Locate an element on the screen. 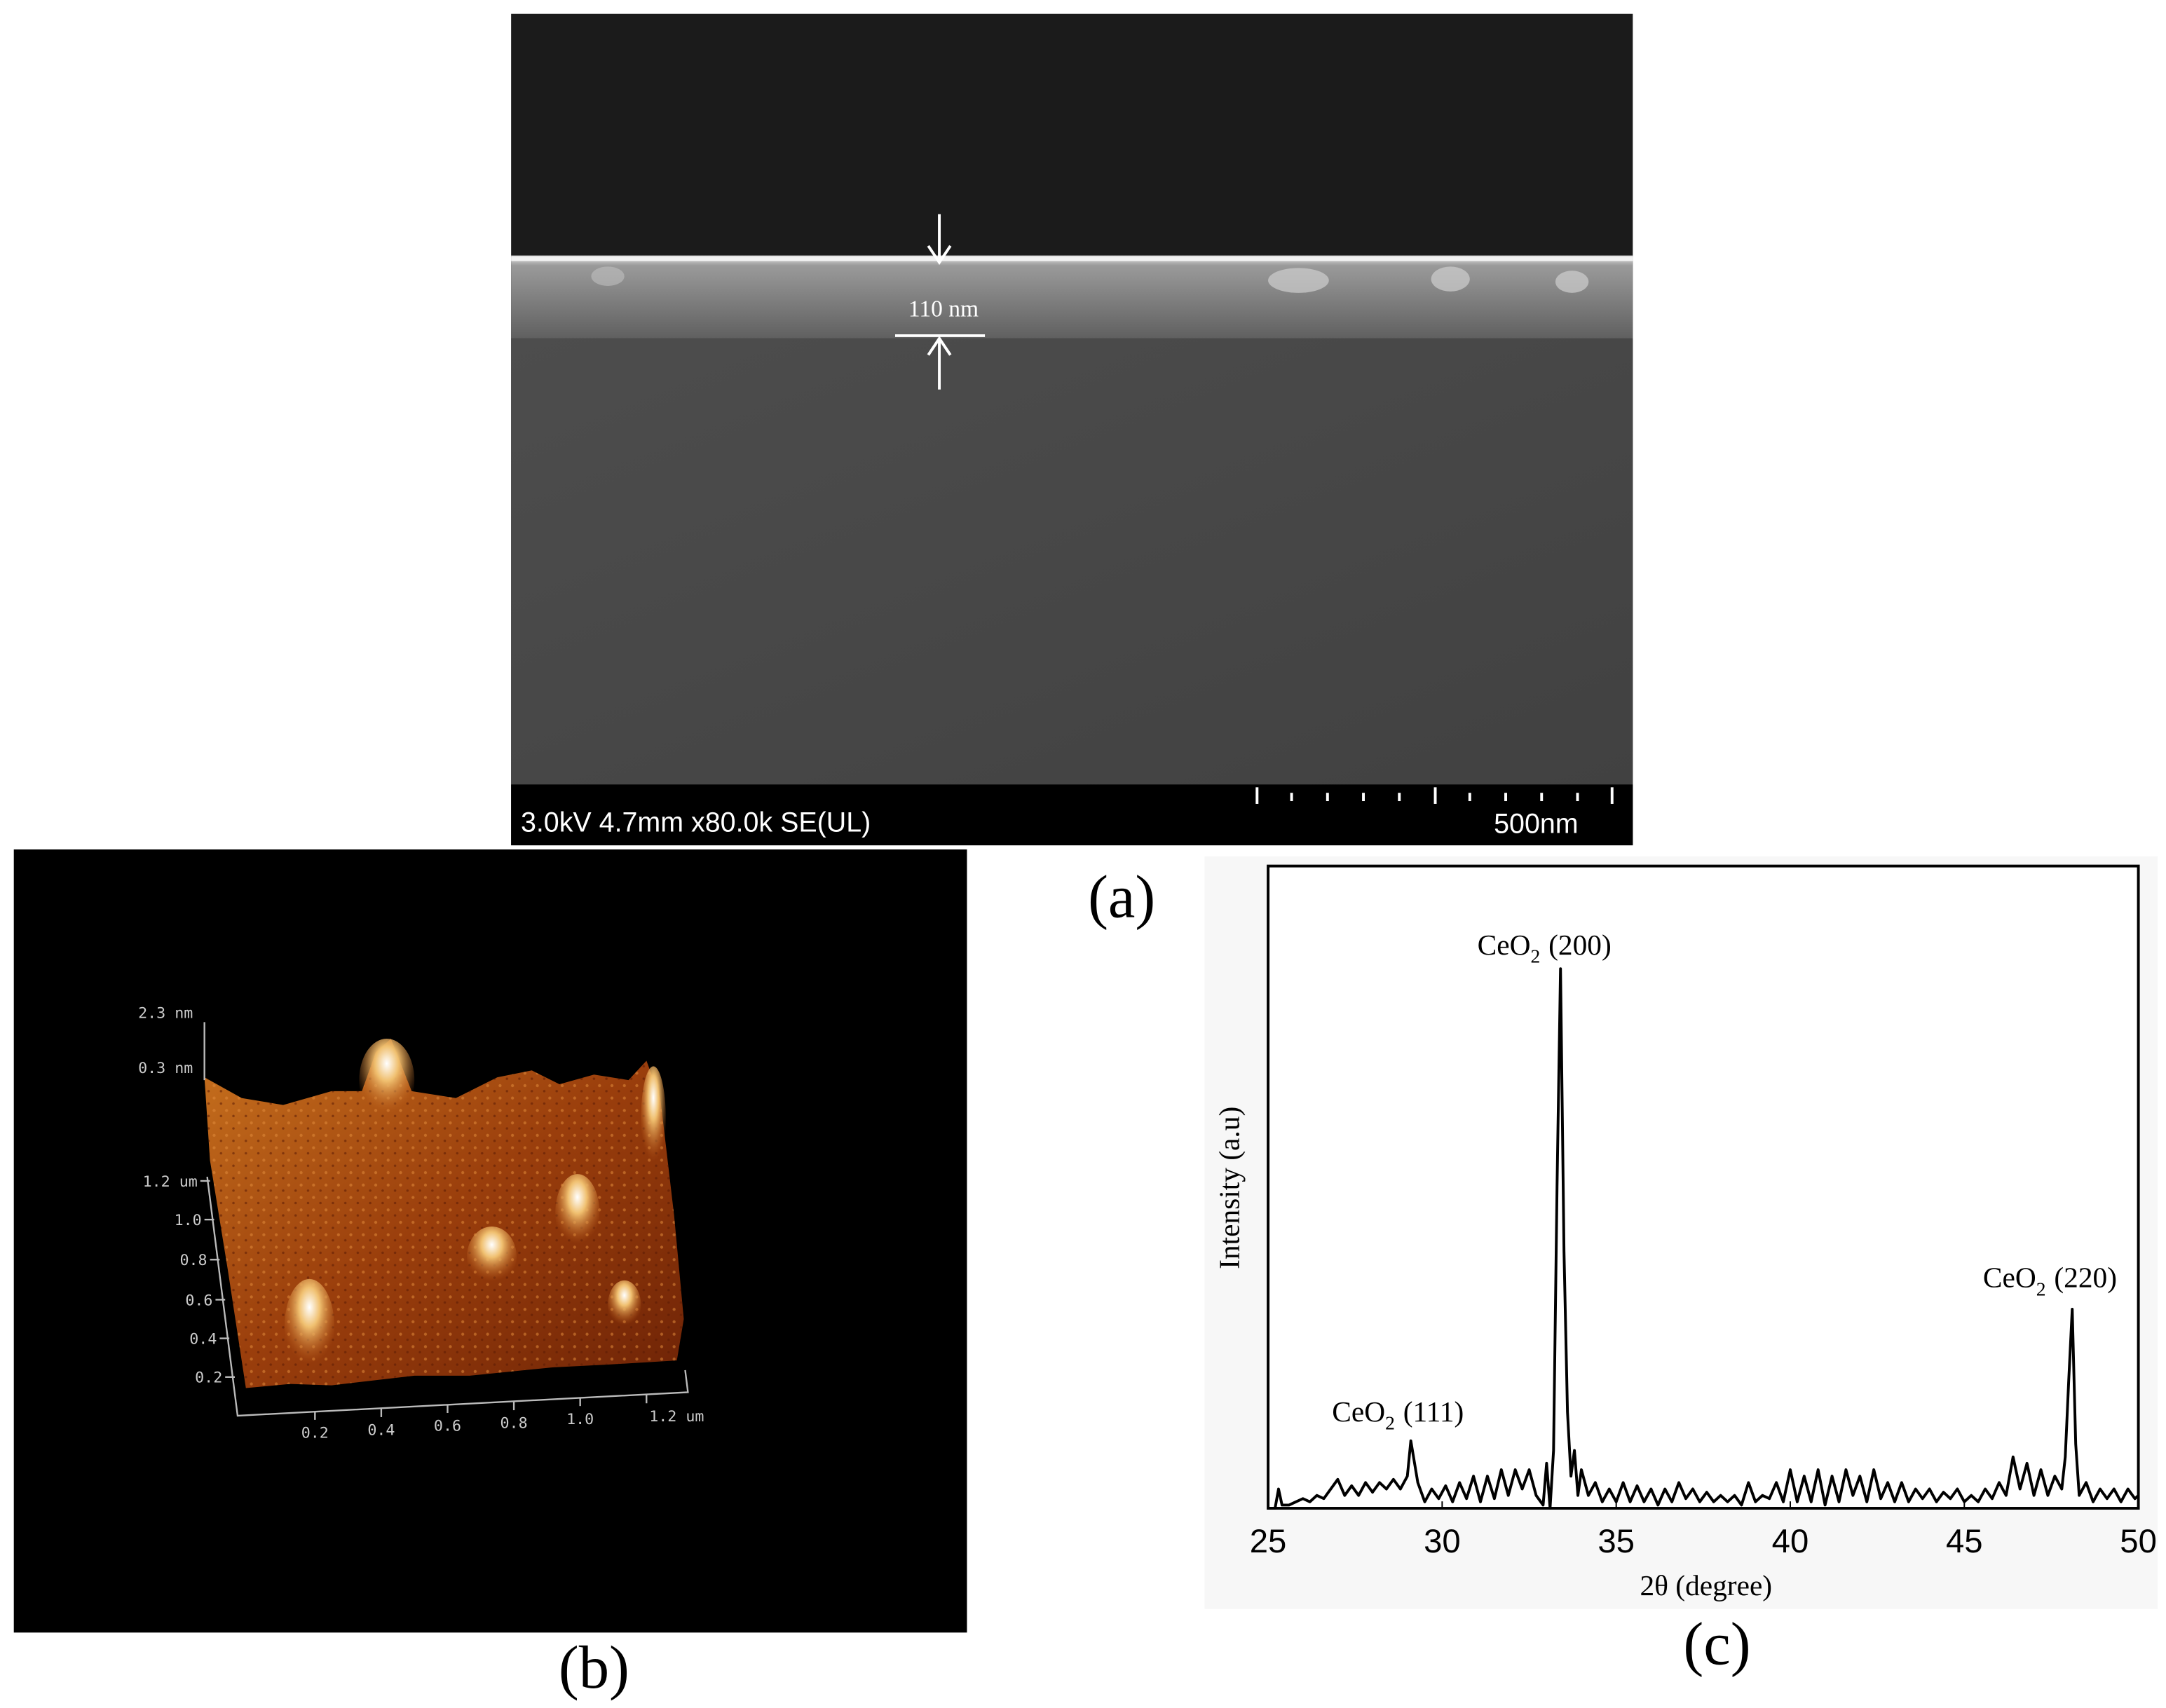 The image size is (2166, 1708). peak-label: CeO2 (220) is located at coordinates (2050, 1281).